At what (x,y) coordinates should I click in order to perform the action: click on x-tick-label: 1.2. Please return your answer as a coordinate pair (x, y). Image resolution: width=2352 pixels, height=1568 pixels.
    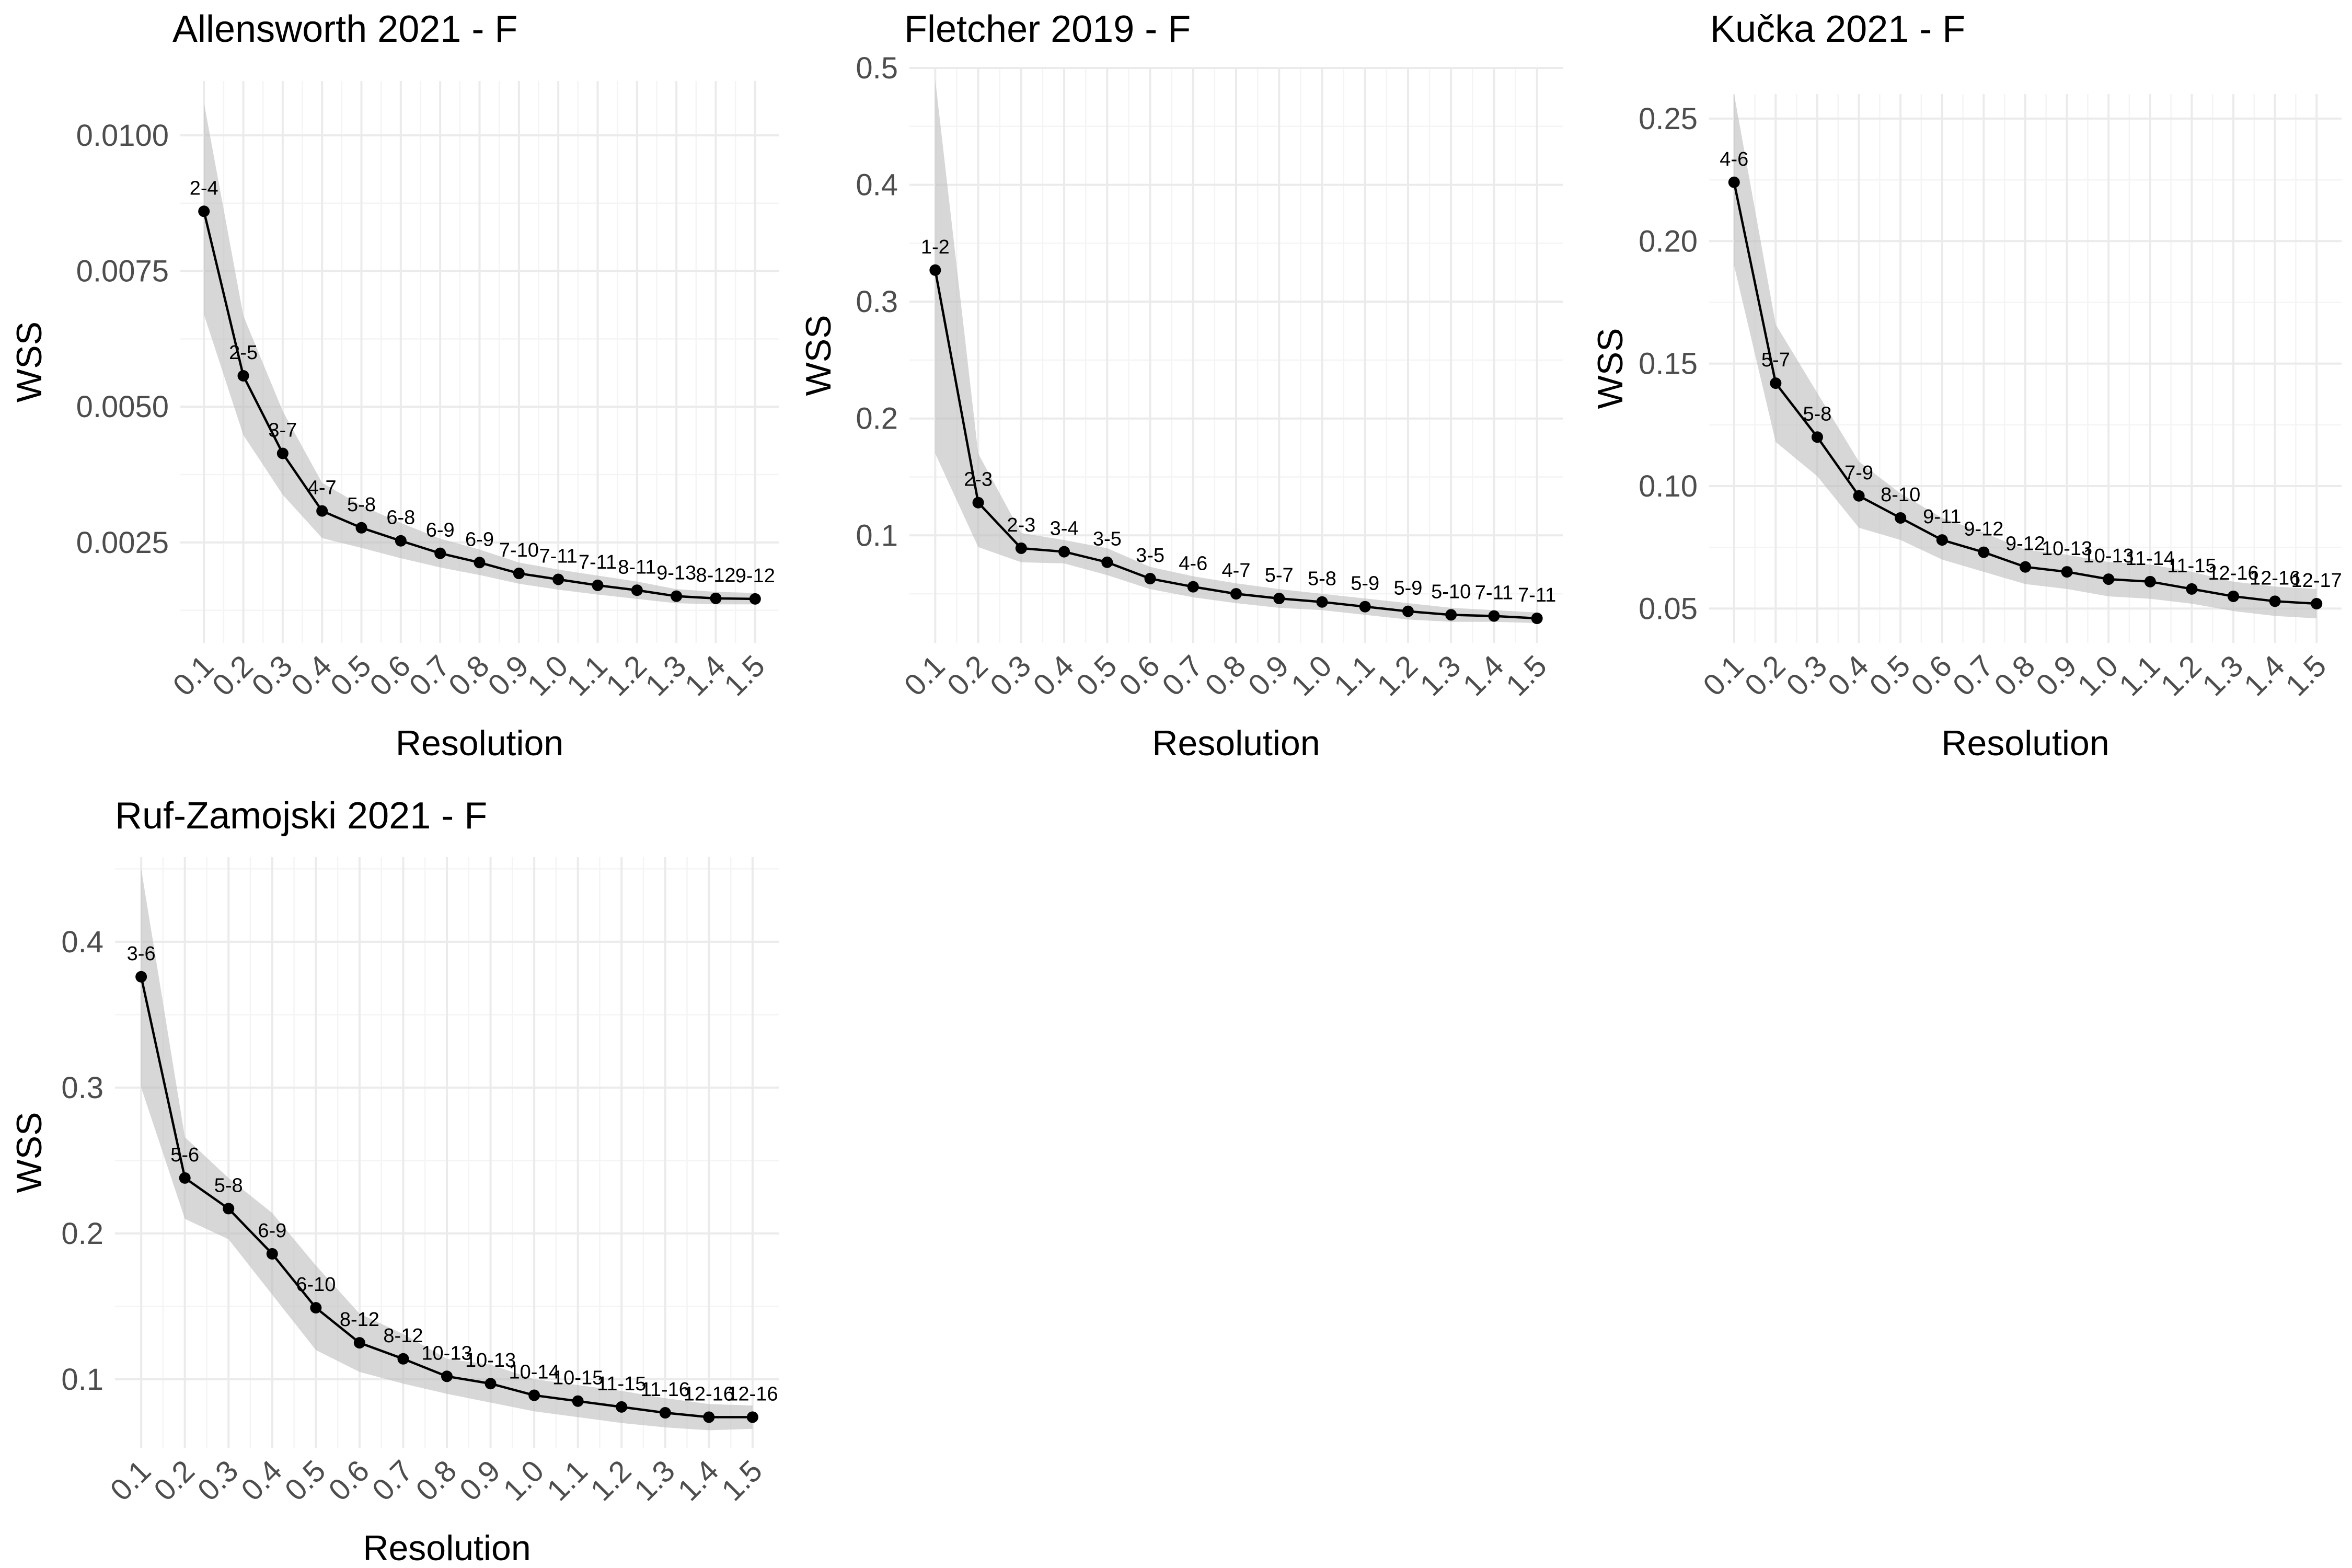
    Looking at the image, I should click on (611, 1480).